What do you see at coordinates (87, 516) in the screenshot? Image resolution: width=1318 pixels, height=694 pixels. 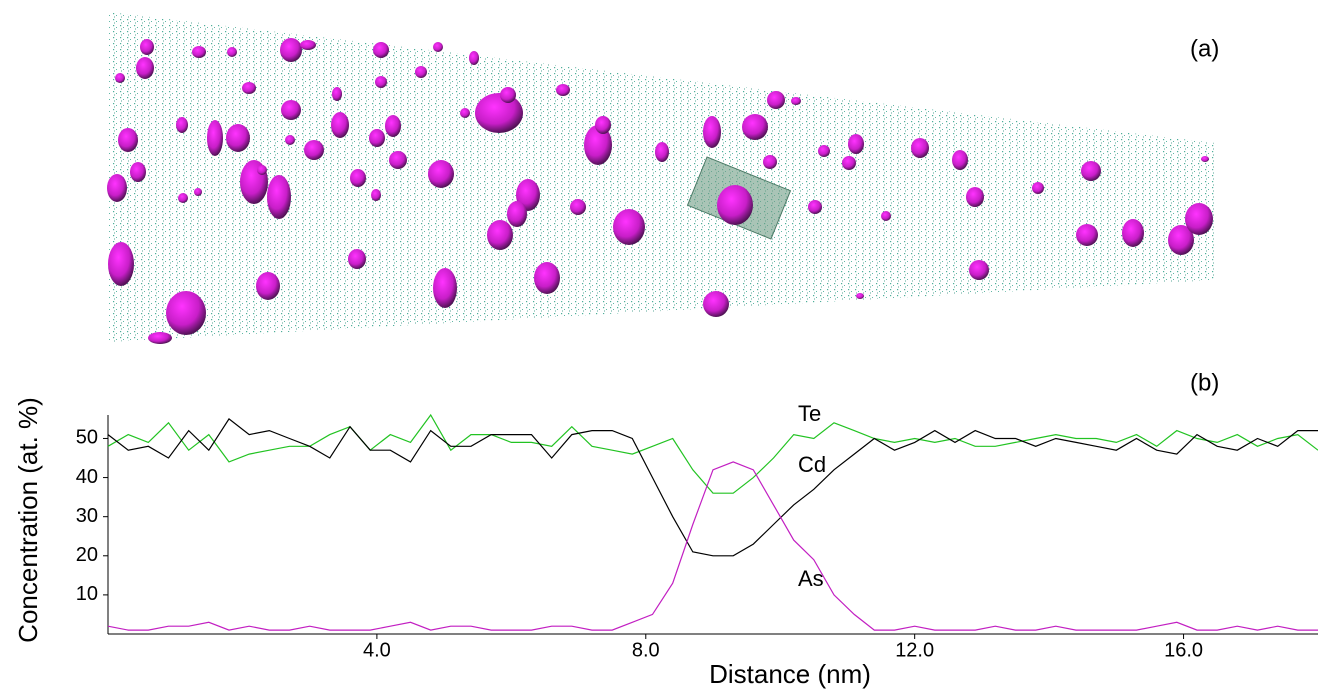 I see `y-tick-label: 30` at bounding box center [87, 516].